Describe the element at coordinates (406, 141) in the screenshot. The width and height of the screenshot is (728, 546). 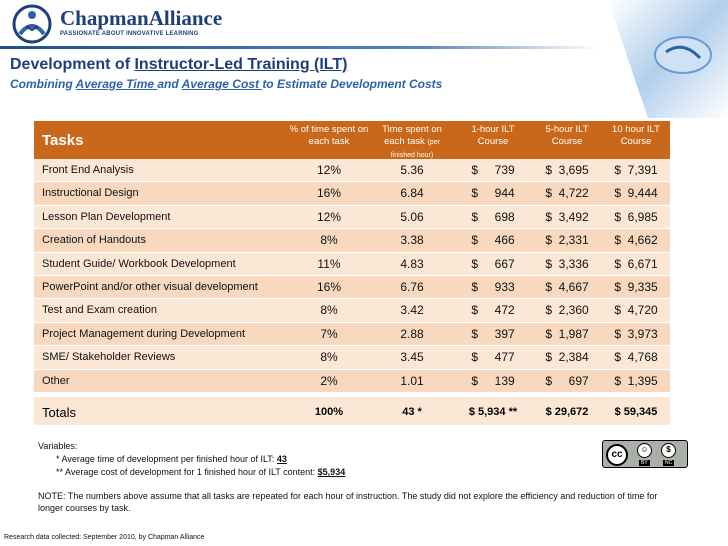
I see `header-time-line2a: each task` at that location.